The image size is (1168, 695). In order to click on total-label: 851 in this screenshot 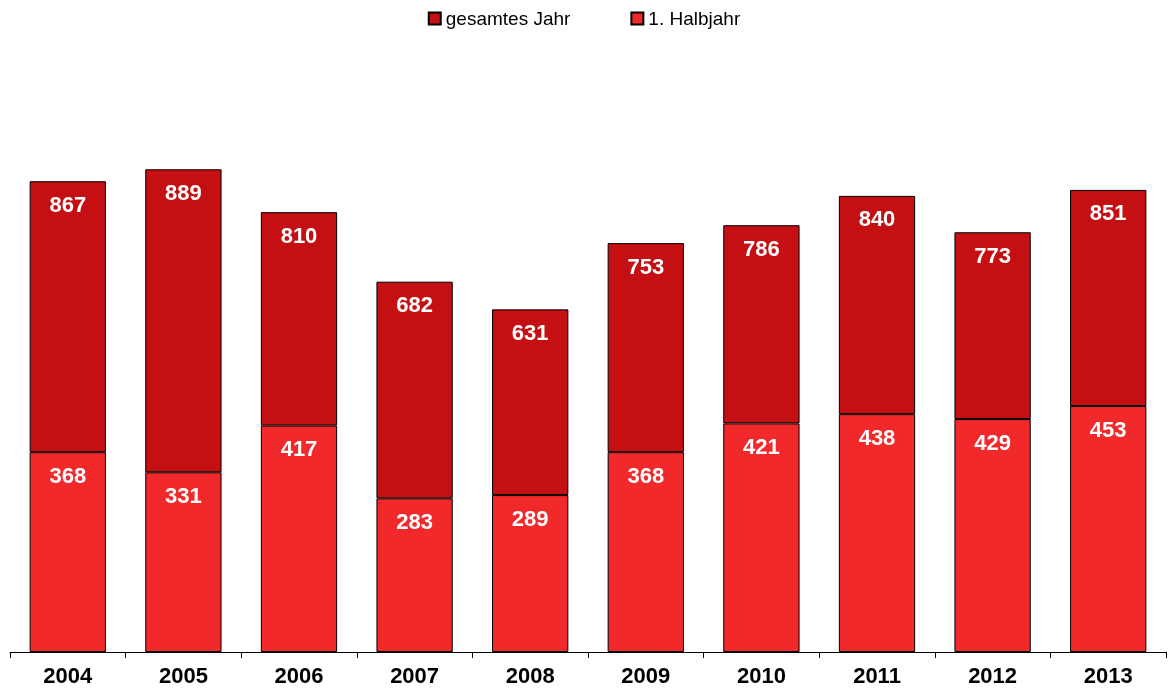, I will do `click(1108, 213)`.